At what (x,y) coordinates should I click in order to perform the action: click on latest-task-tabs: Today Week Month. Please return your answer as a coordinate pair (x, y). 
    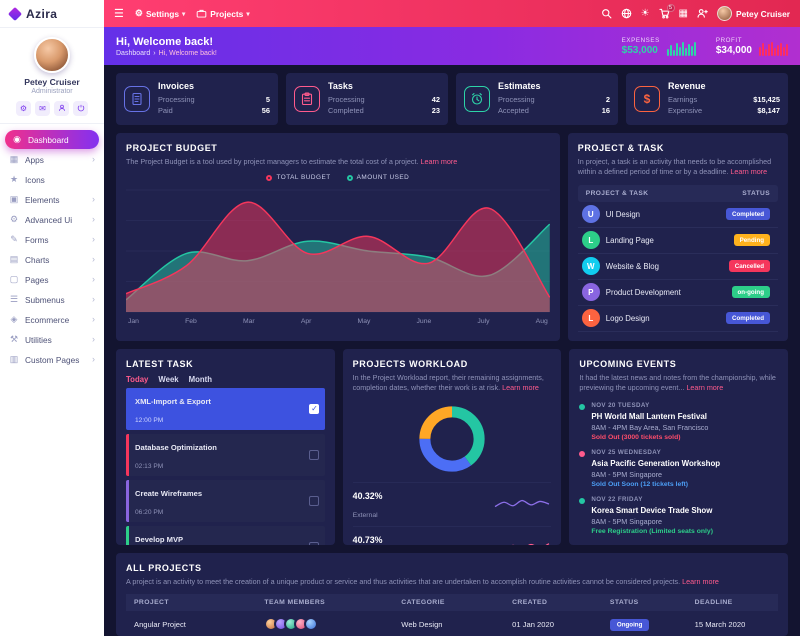
    Looking at the image, I should click on (225, 379).